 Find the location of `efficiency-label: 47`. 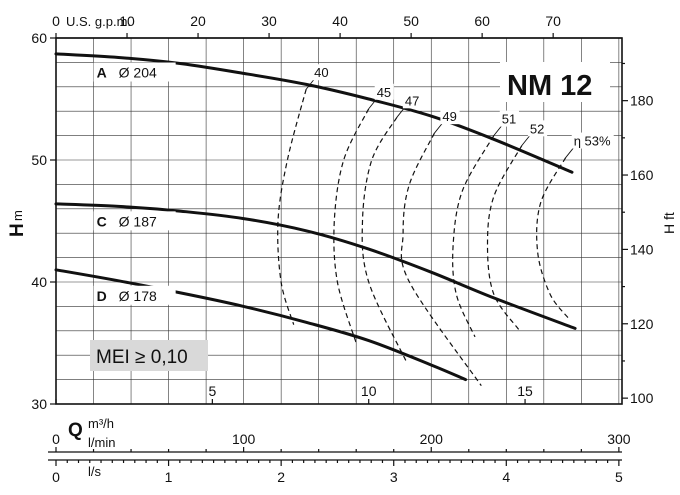

efficiency-label: 47 is located at coordinates (412, 100).